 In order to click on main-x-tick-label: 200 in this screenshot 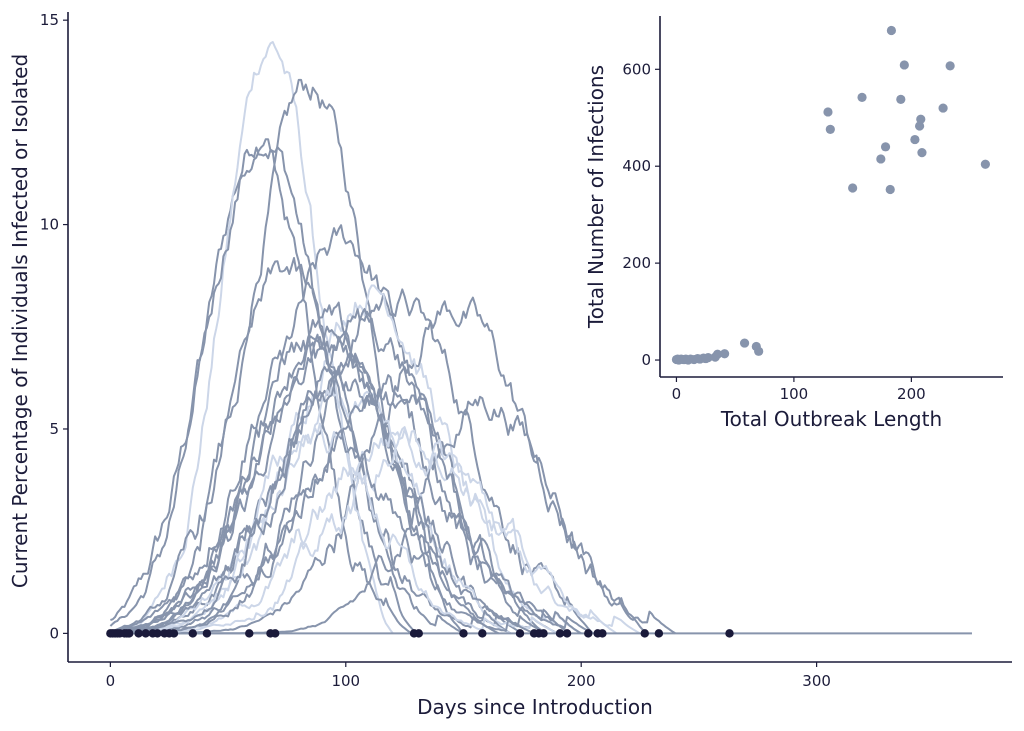, I will do `click(581, 681)`.